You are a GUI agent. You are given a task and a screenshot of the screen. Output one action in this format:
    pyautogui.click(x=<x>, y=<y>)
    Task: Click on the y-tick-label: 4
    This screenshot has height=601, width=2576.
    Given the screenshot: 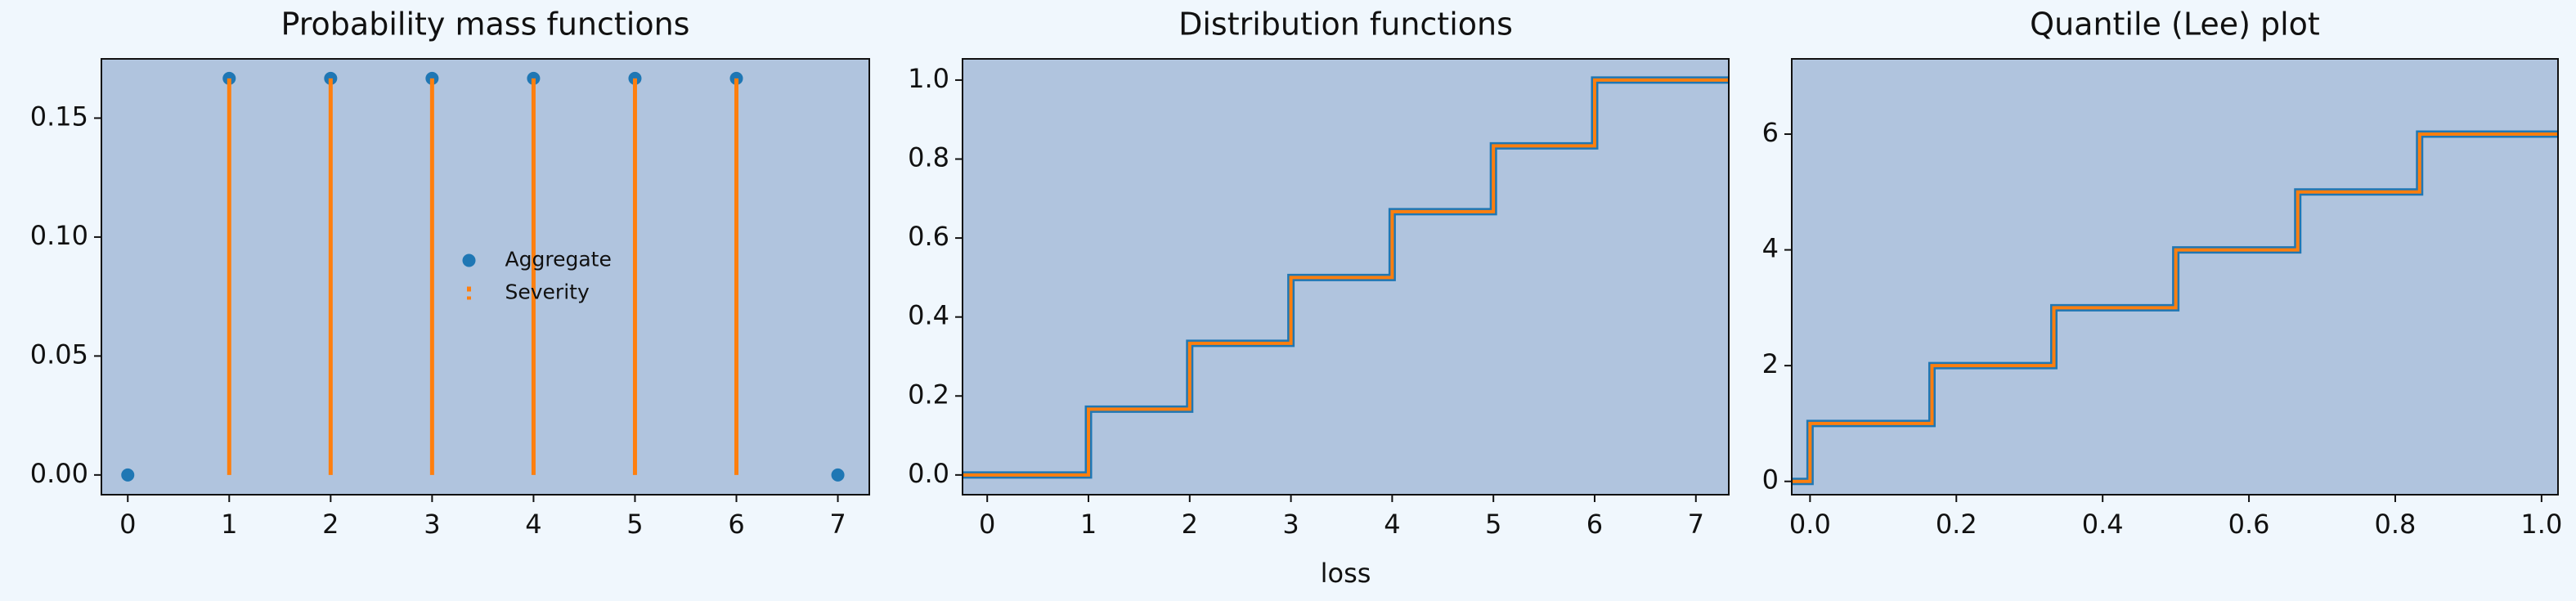 What is the action you would take?
    pyautogui.click(x=1770, y=248)
    